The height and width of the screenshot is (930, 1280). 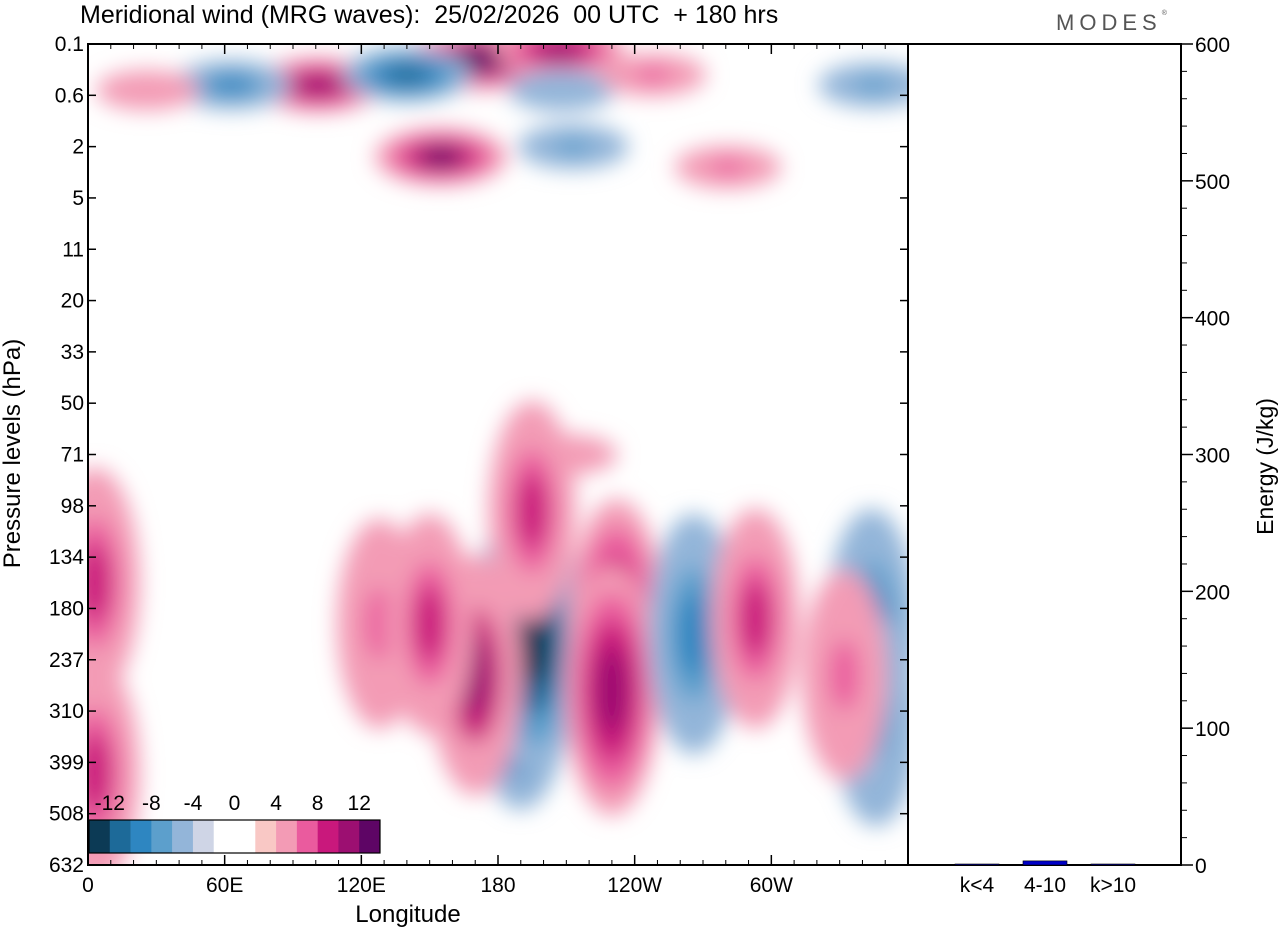 What do you see at coordinates (72, 301) in the screenshot?
I see `y-tick-label: 20` at bounding box center [72, 301].